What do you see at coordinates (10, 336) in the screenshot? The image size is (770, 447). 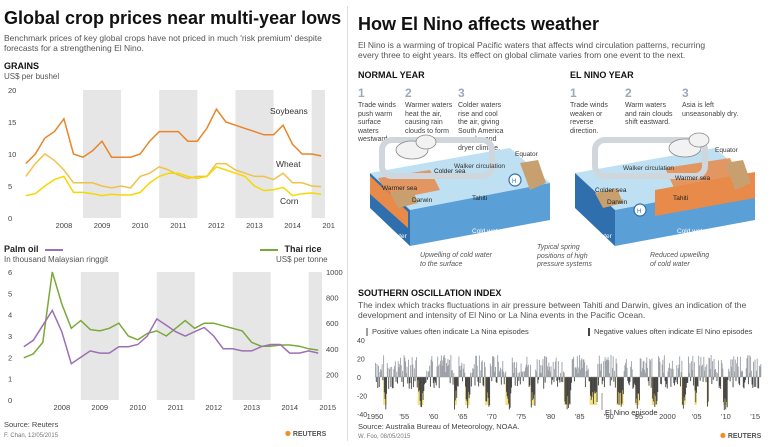 I see `y-tick-label-left: 3` at bounding box center [10, 336].